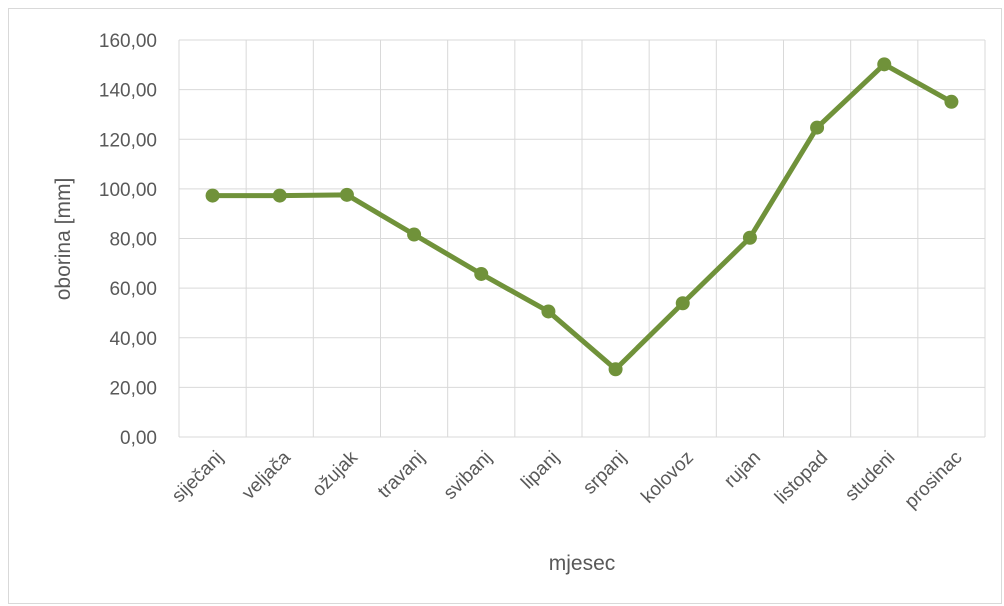 The width and height of the screenshot is (1004, 606). I want to click on y-tick-label: 80,00, so click(133, 240).